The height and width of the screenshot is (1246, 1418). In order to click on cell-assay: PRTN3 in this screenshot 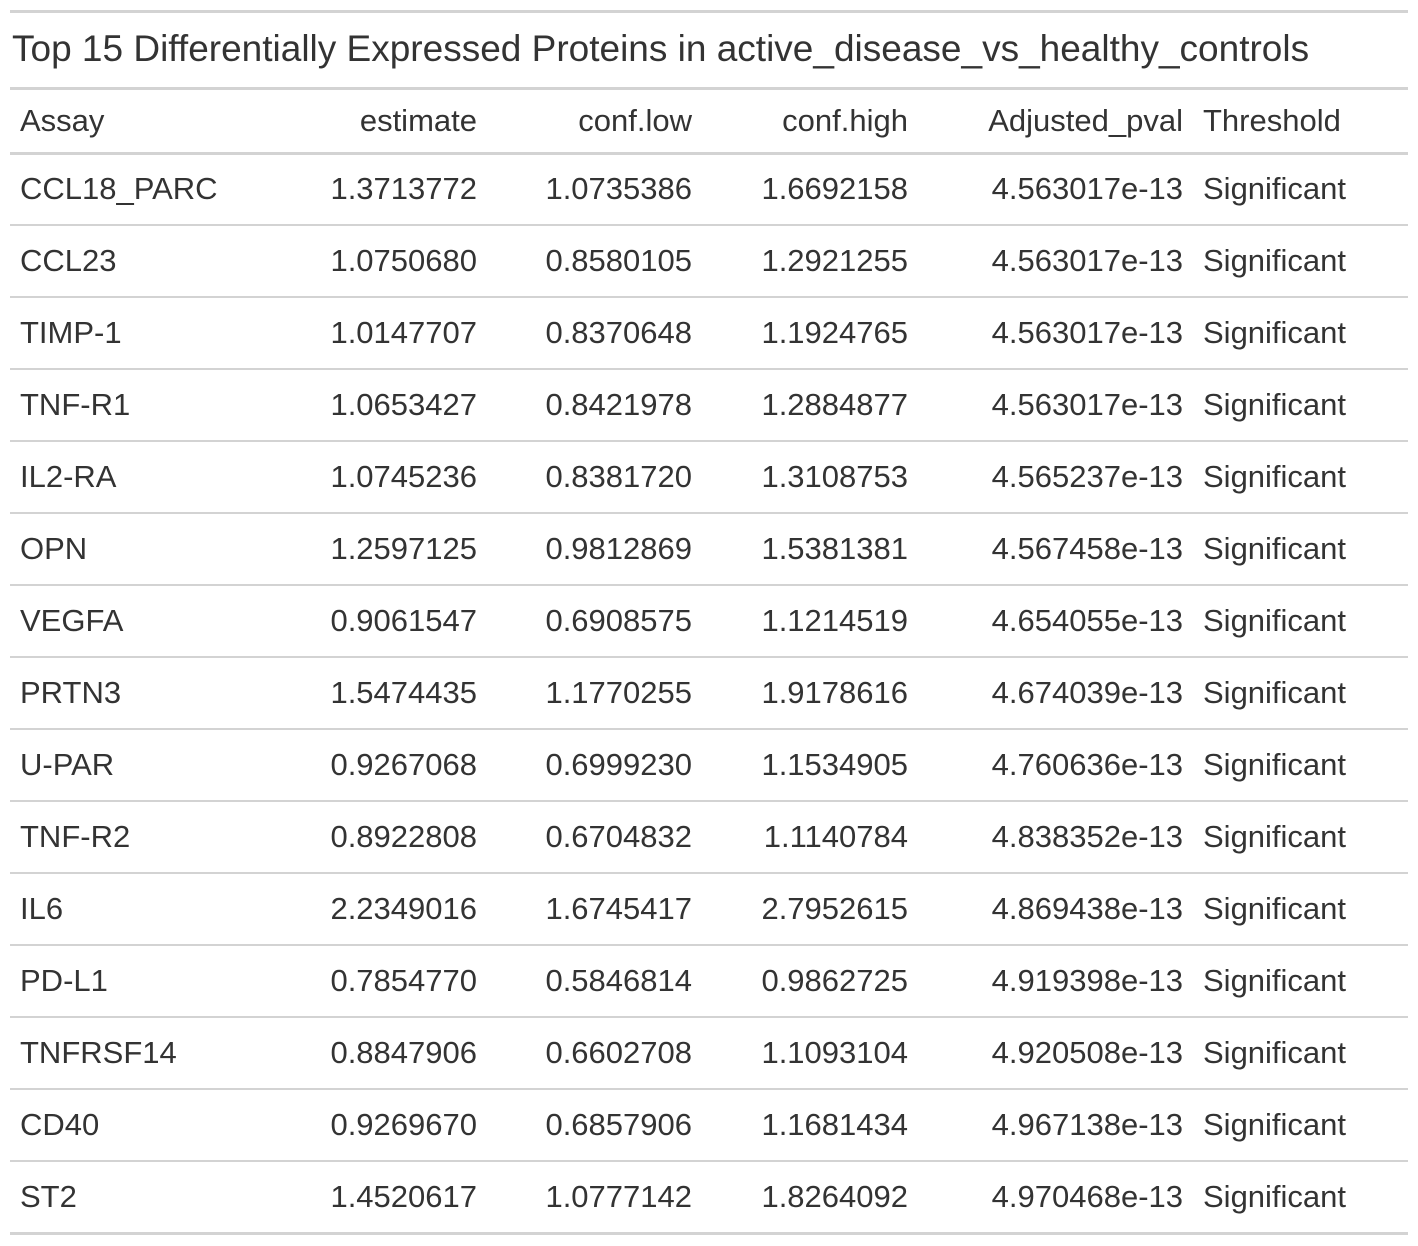, I will do `click(115, 693)`.